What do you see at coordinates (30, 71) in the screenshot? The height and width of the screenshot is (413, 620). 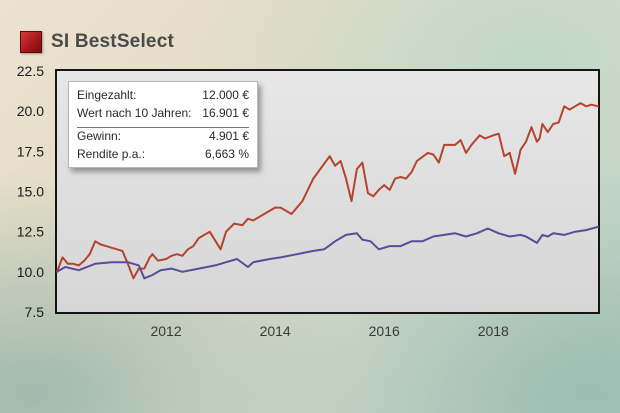 I see `y-tick-label: 22.5` at bounding box center [30, 71].